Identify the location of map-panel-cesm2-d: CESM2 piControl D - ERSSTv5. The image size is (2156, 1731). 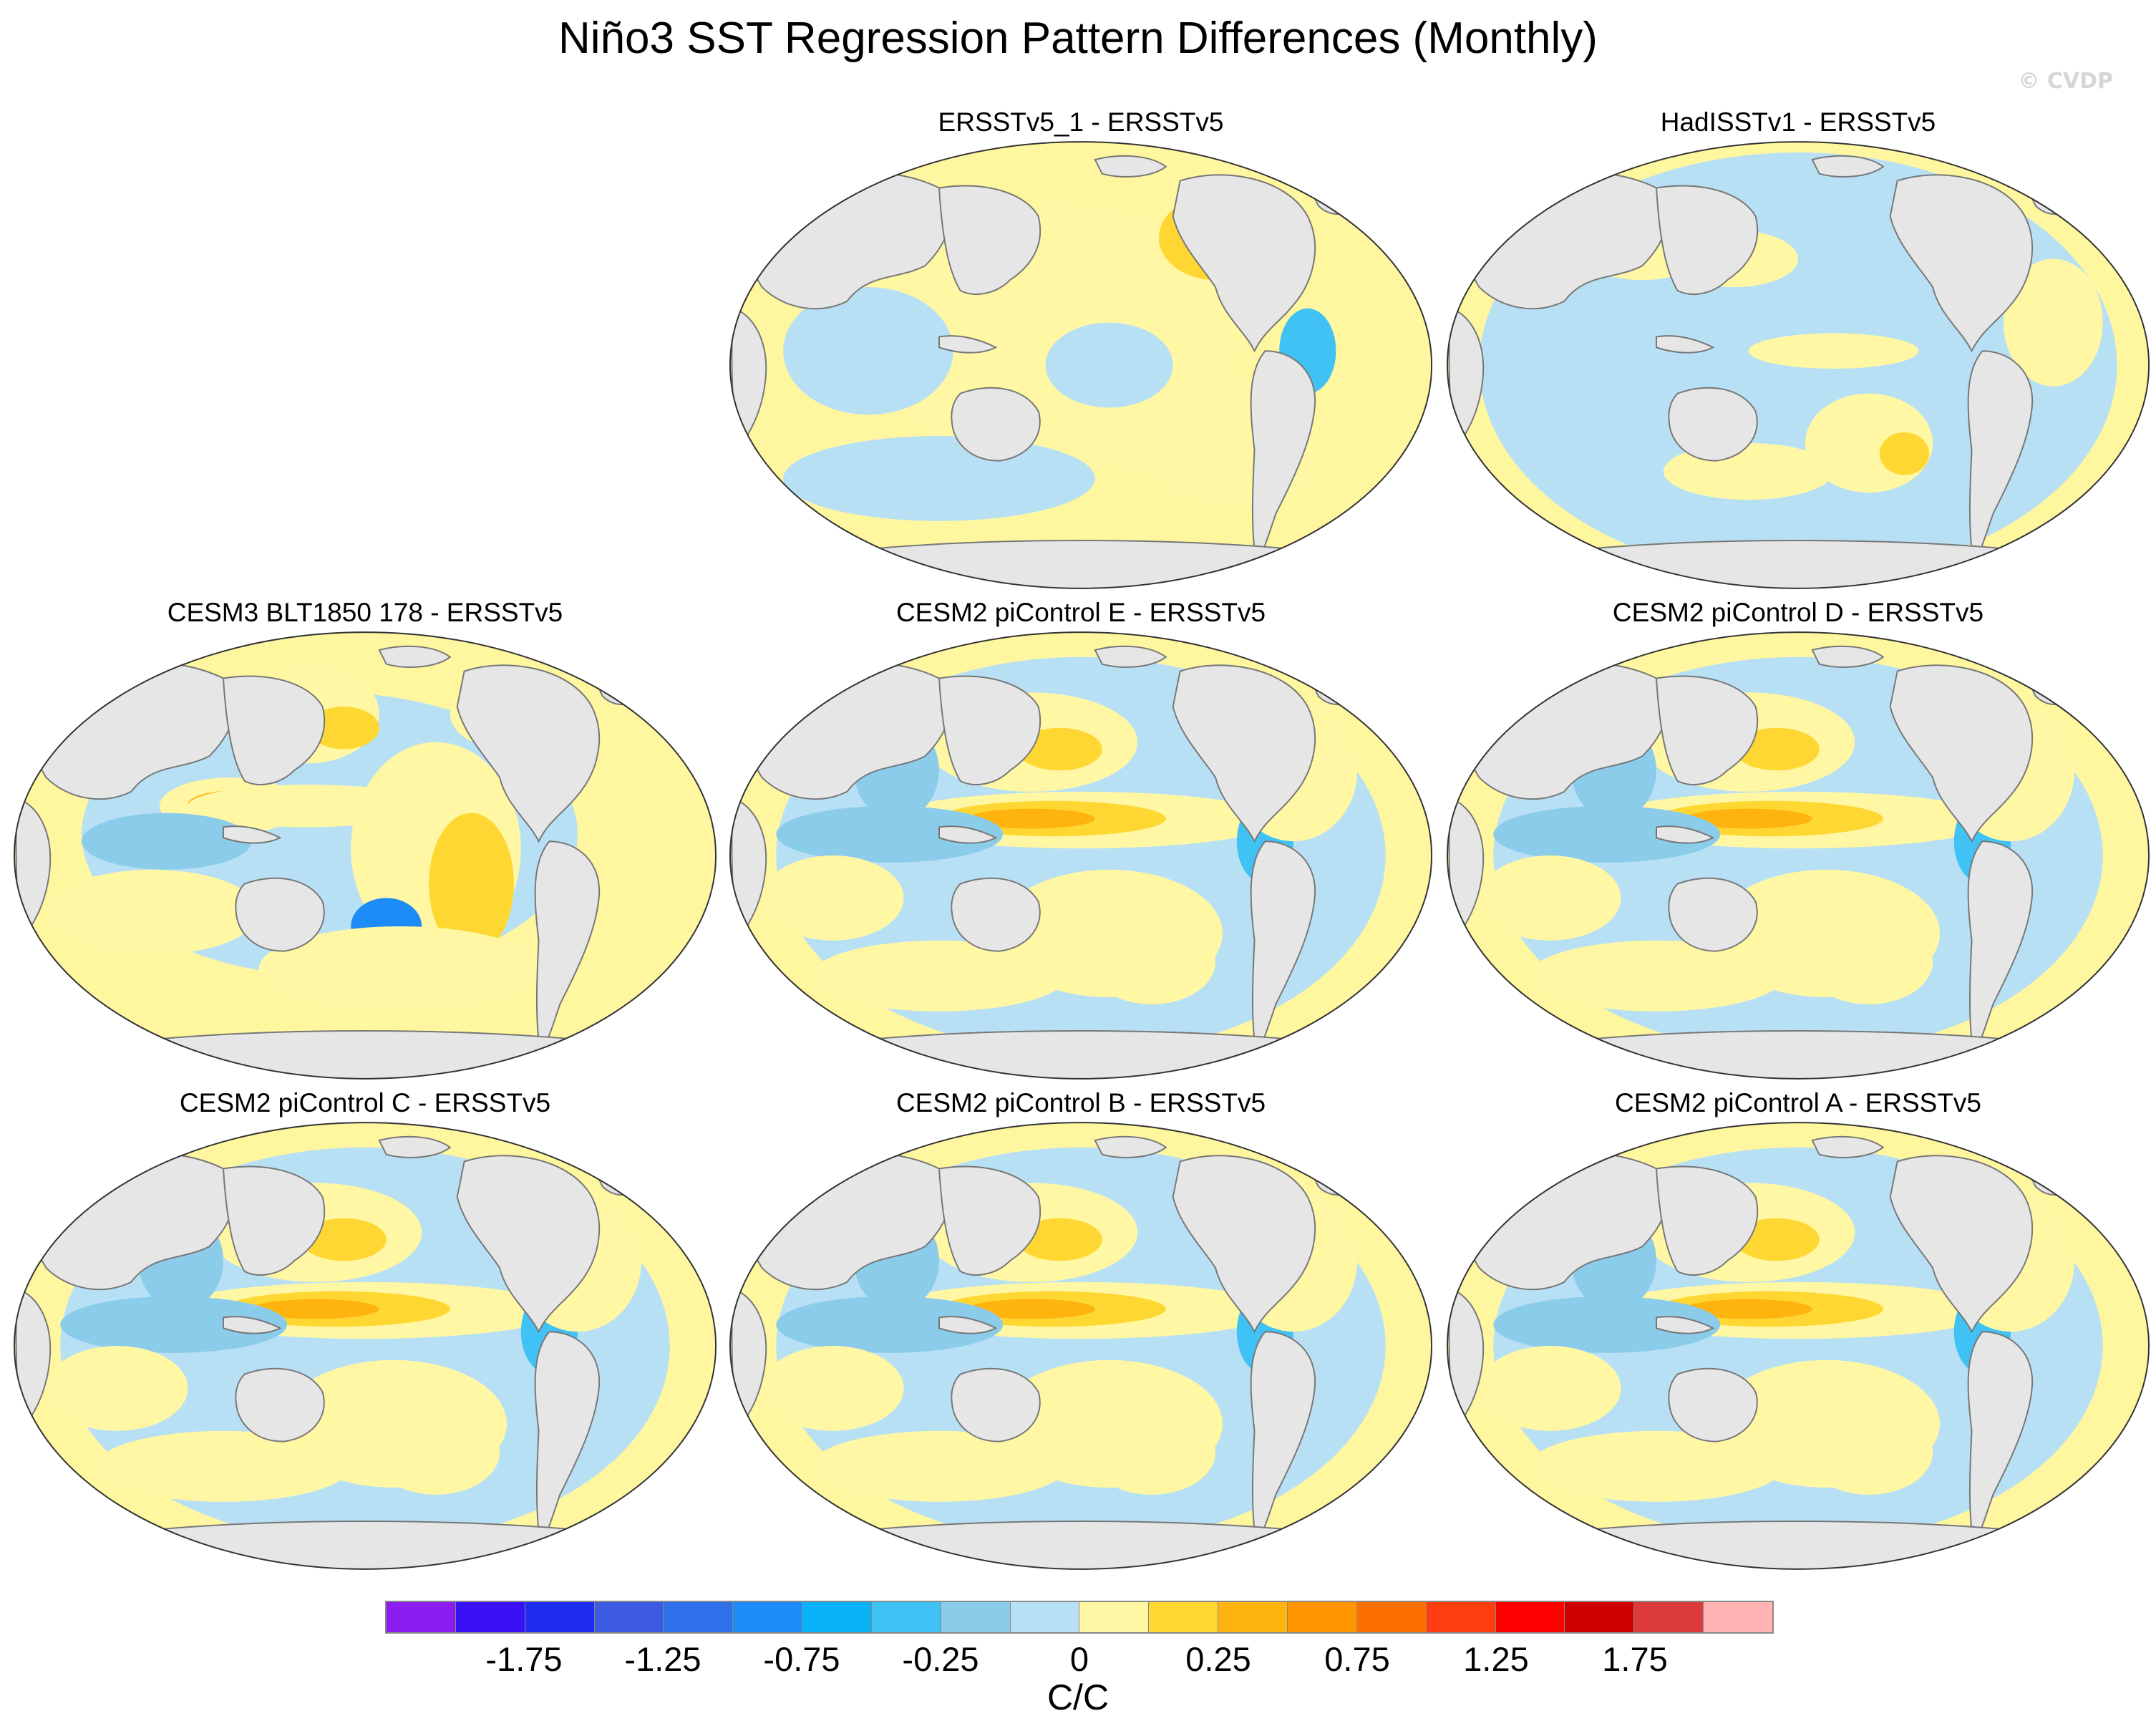
(1798, 842).